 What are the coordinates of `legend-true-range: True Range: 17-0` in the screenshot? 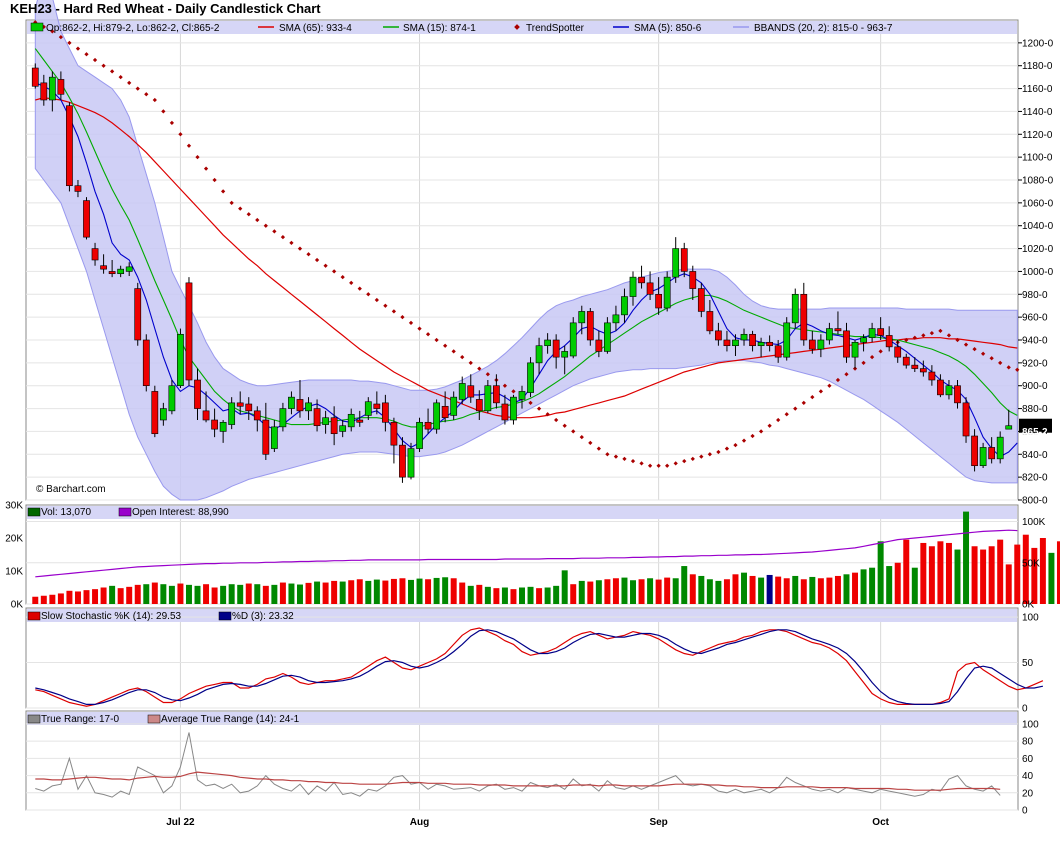 It's located at (80, 719).